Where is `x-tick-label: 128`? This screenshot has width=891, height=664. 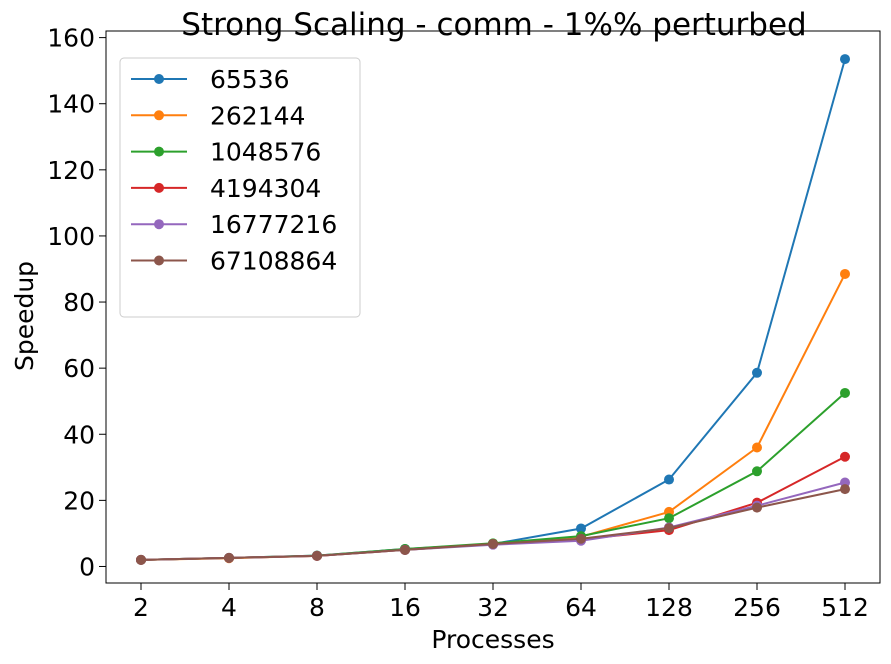 x-tick-label: 128 is located at coordinates (669, 607).